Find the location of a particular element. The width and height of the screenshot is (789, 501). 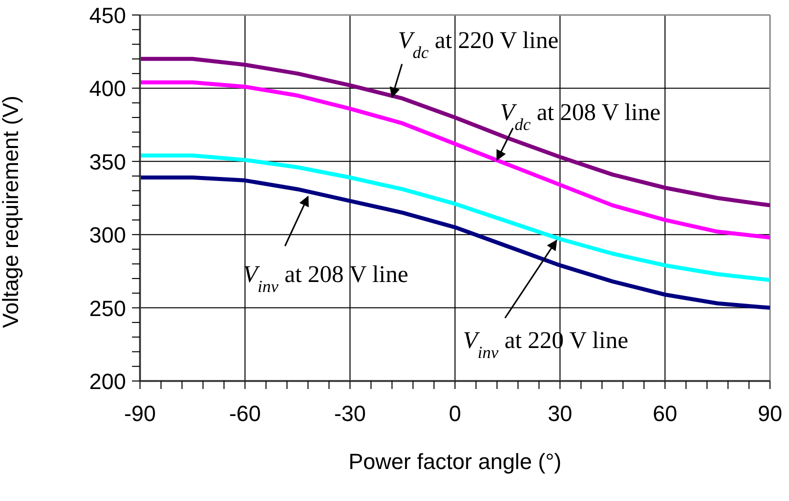

x-tick-label: 60 is located at coordinates (665, 413).